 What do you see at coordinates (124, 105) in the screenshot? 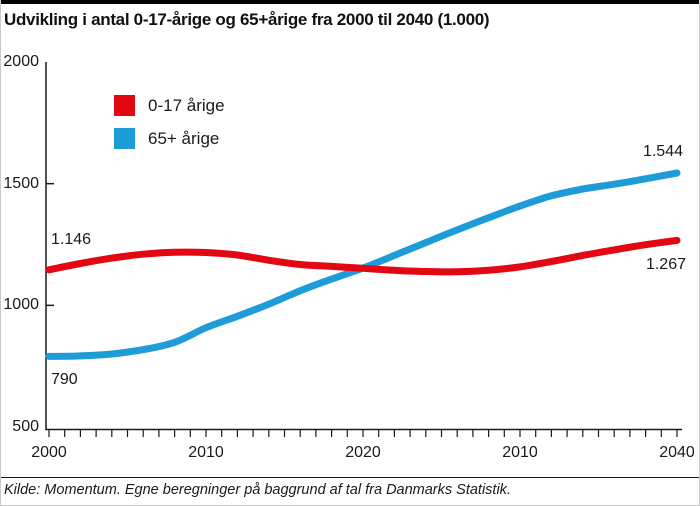
I see `legend-swatch-red` at bounding box center [124, 105].